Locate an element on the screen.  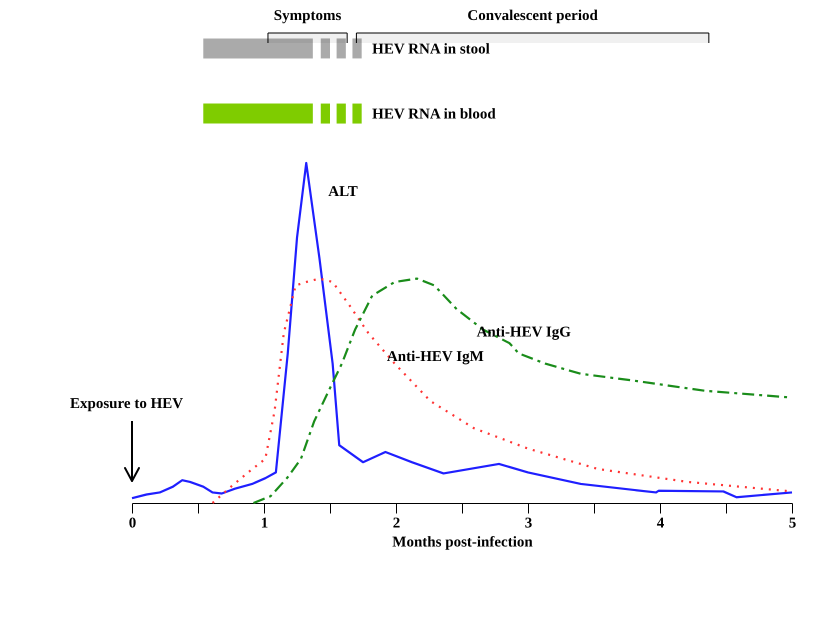
x-tick-label: 2 is located at coordinates (396, 524).